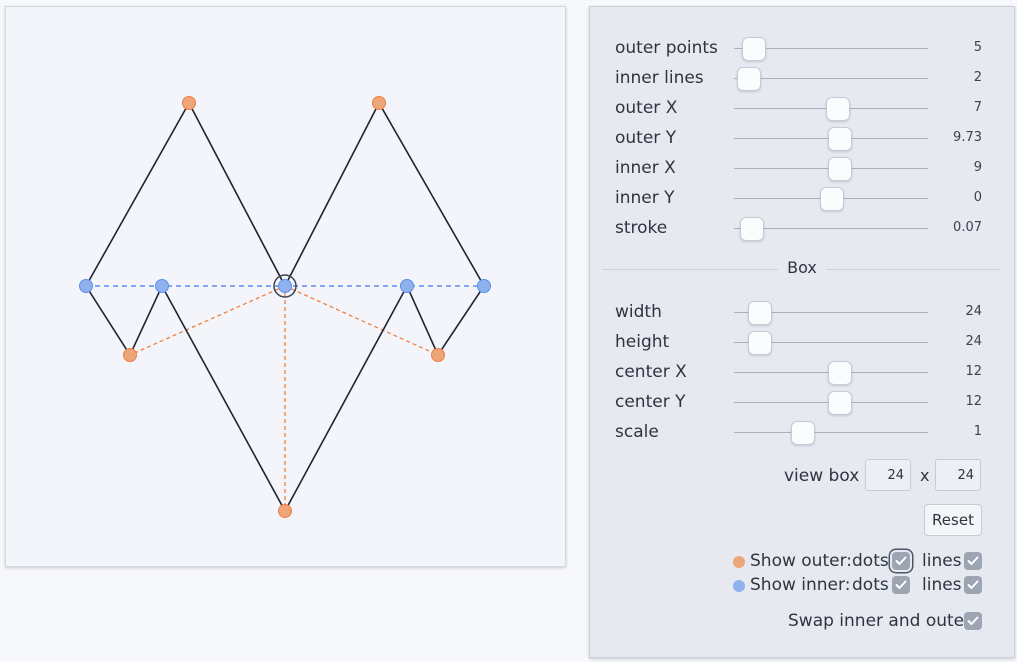 The width and height of the screenshot is (1017, 662). Describe the element at coordinates (870, 585) in the screenshot. I see `inner-dots-label: dots` at that location.